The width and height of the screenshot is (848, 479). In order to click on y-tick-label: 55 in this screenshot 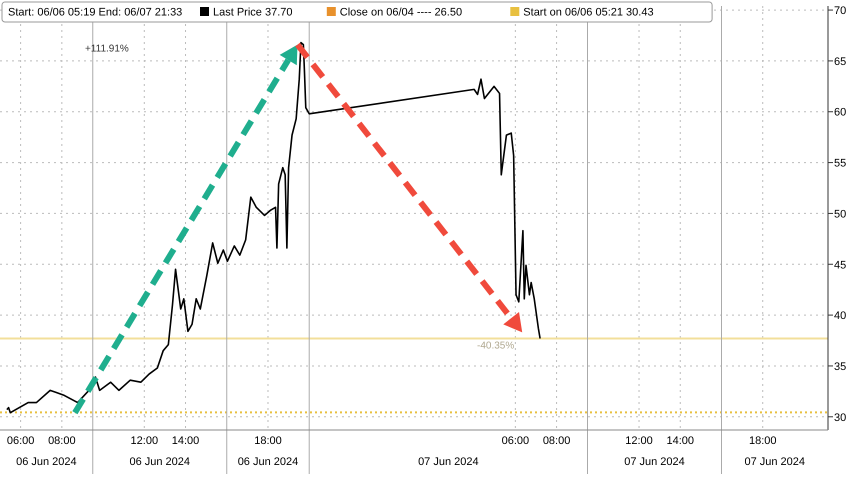, I will do `click(840, 164)`.